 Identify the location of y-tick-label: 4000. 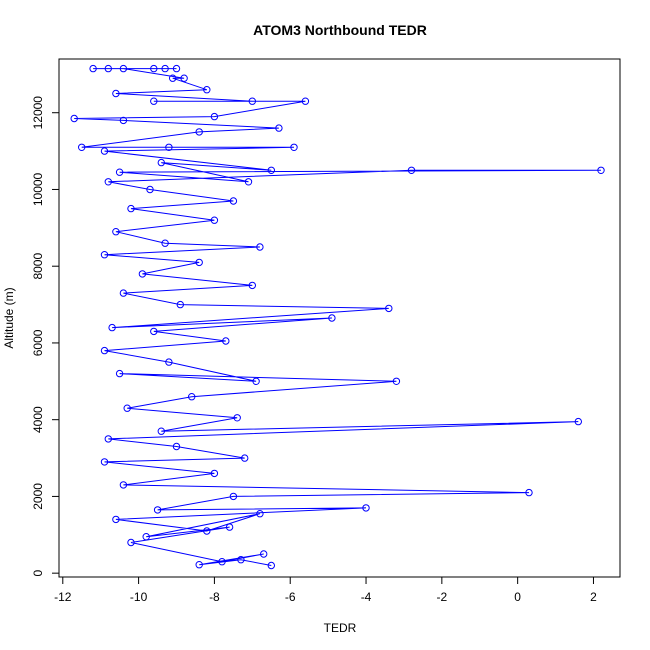
(38, 419).